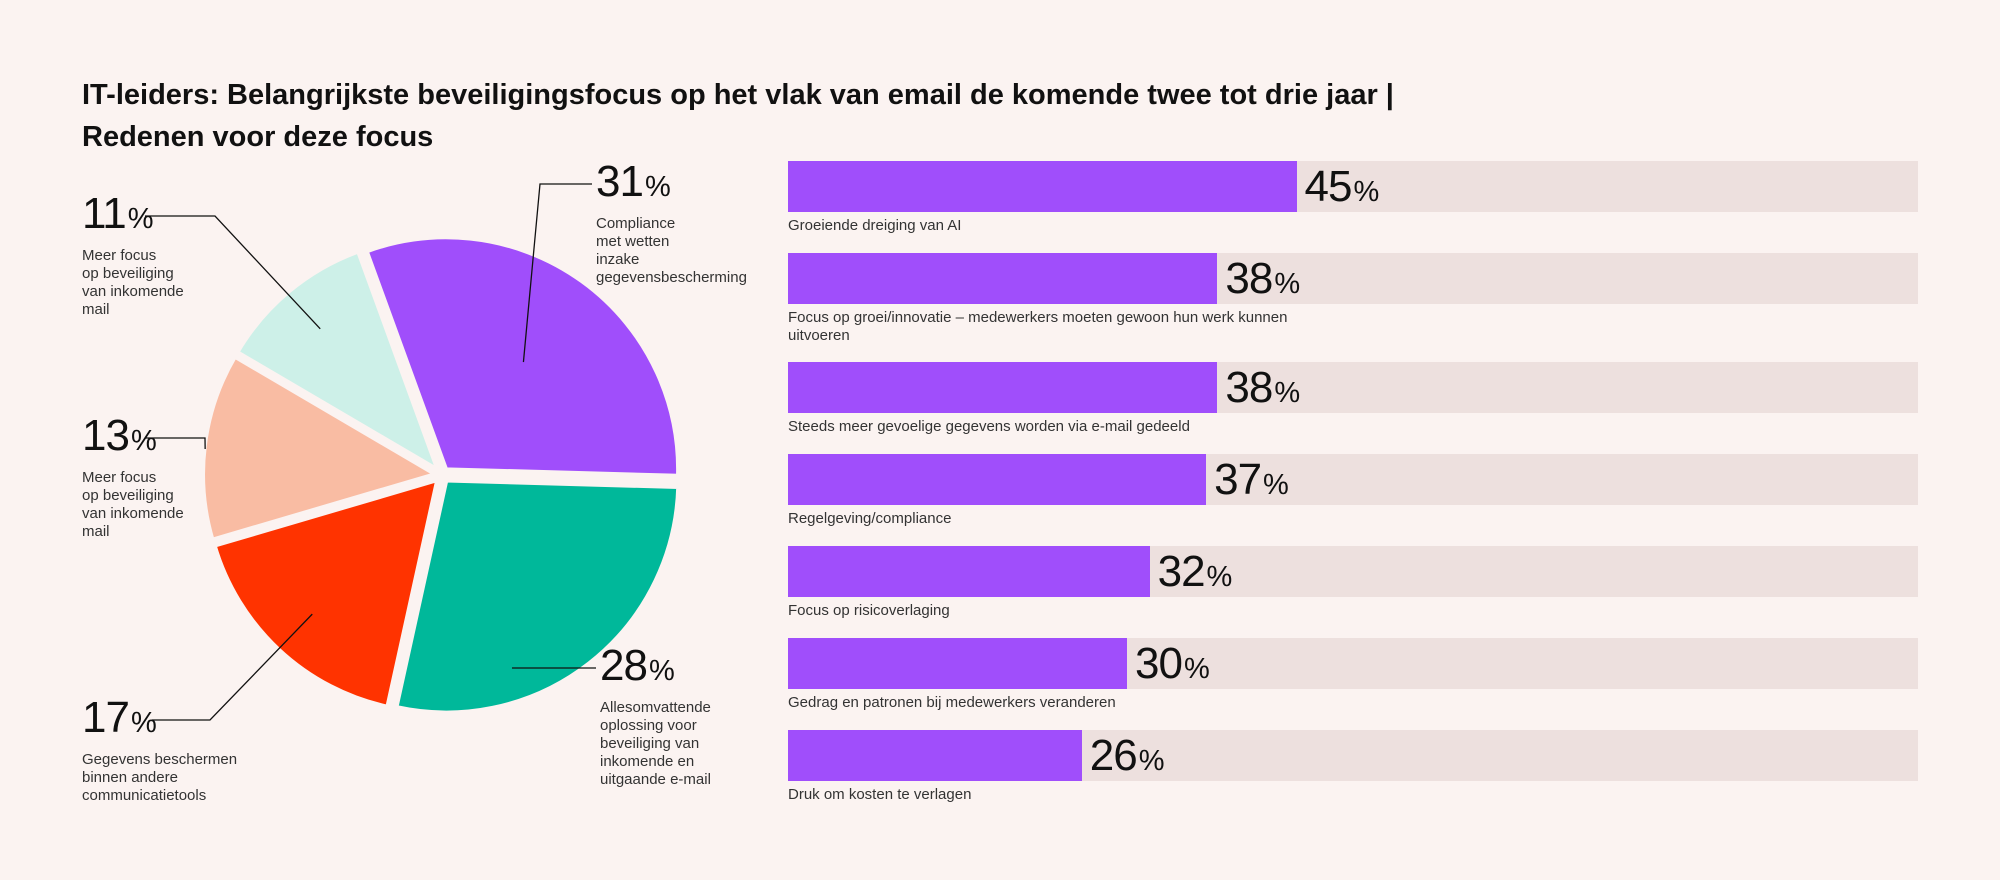 Image resolution: width=2000 pixels, height=880 pixels. Describe the element at coordinates (620, 181) in the screenshot. I see `pie-slice-value-number: 31` at that location.